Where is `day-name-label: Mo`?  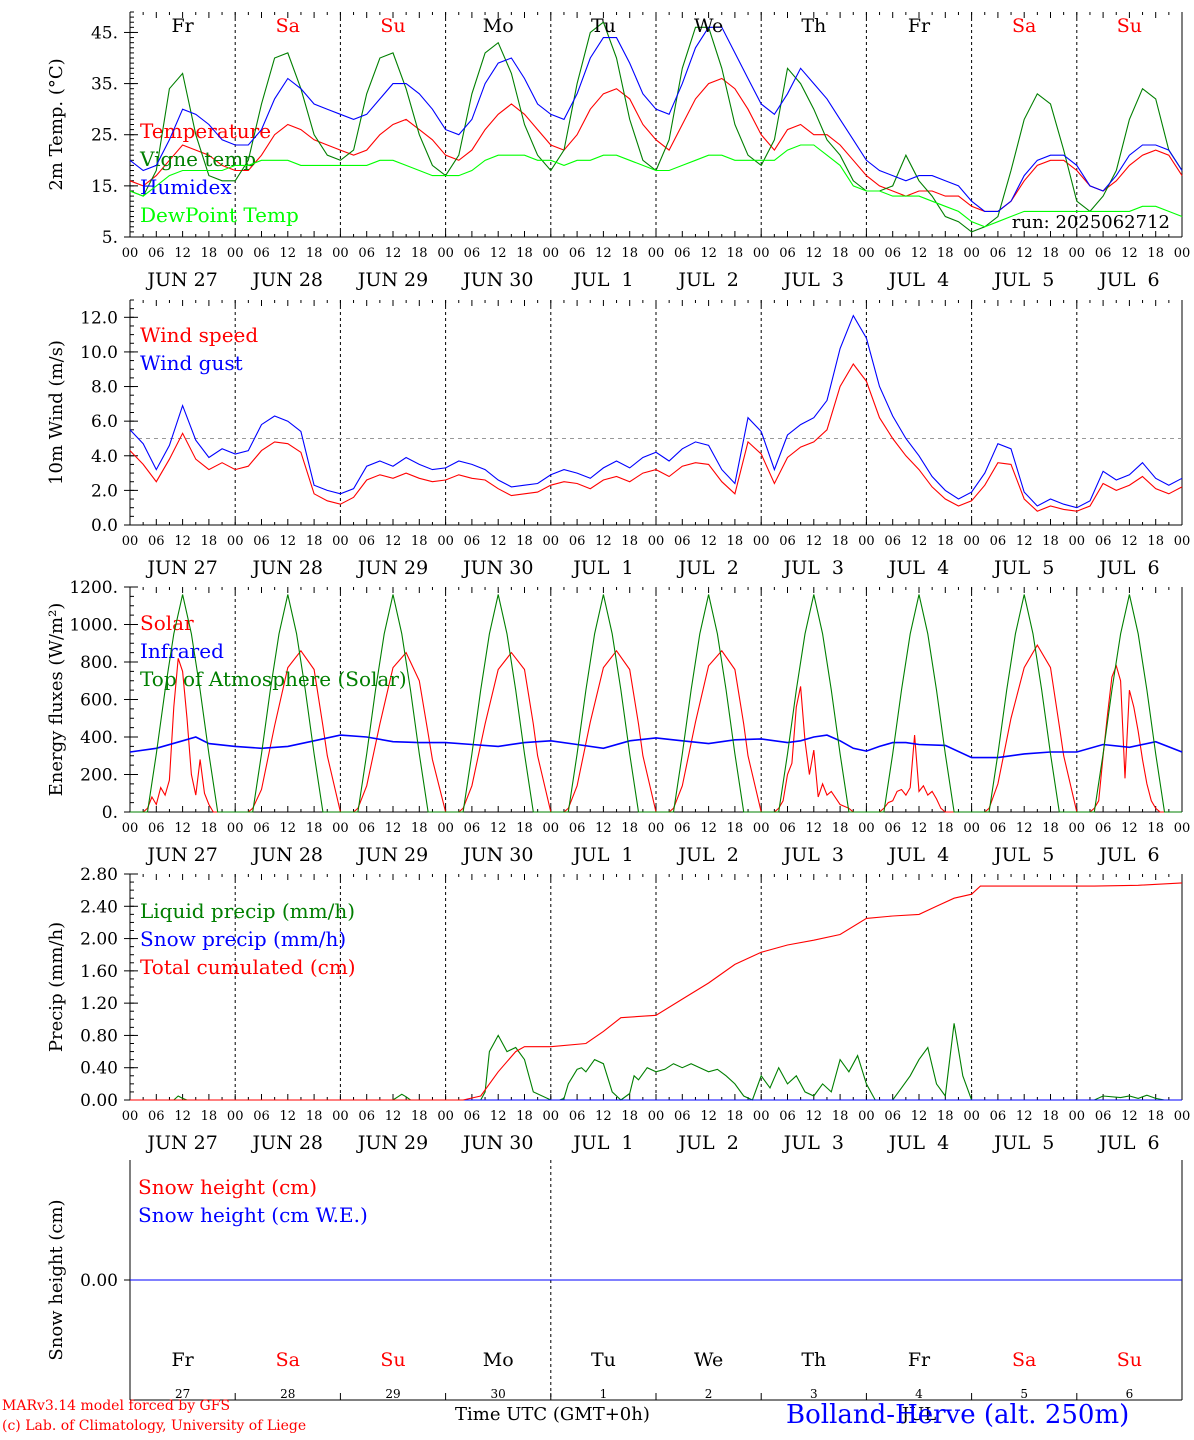
day-name-label: Mo is located at coordinates (498, 1360).